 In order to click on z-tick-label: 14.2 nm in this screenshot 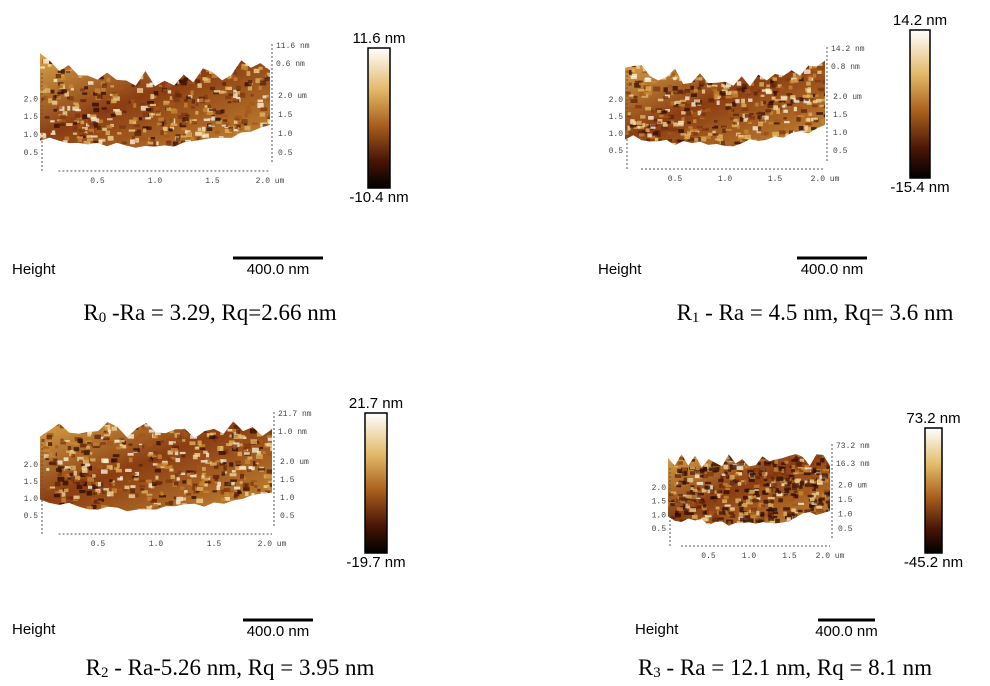, I will do `click(848, 49)`.